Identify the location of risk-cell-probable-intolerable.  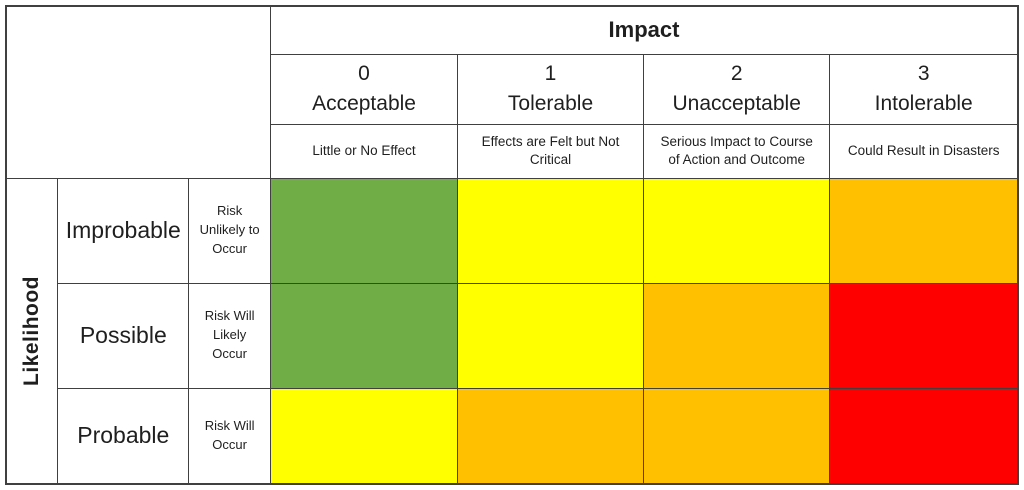
(924, 436).